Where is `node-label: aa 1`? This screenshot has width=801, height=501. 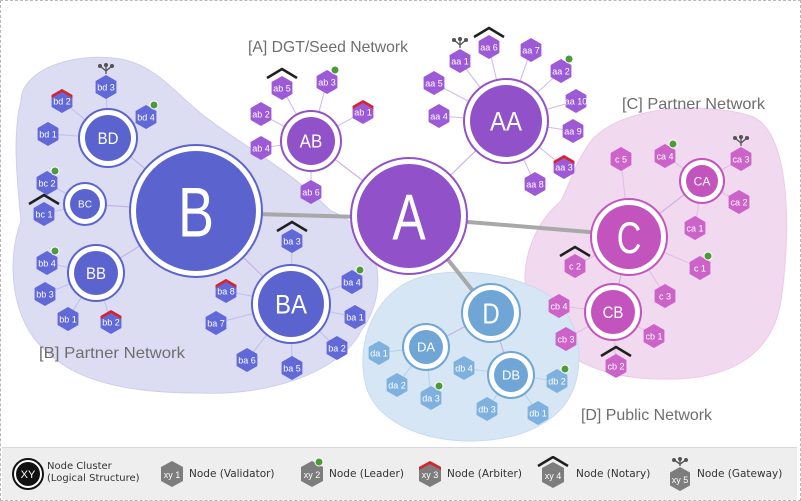
node-label: aa 1 is located at coordinates (460, 62).